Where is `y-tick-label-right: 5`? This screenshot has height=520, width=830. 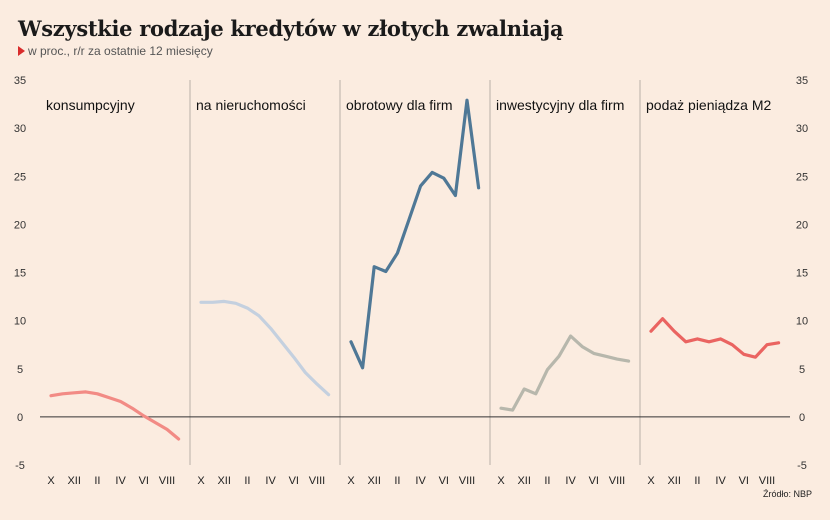 y-tick-label-right: 5 is located at coordinates (802, 370).